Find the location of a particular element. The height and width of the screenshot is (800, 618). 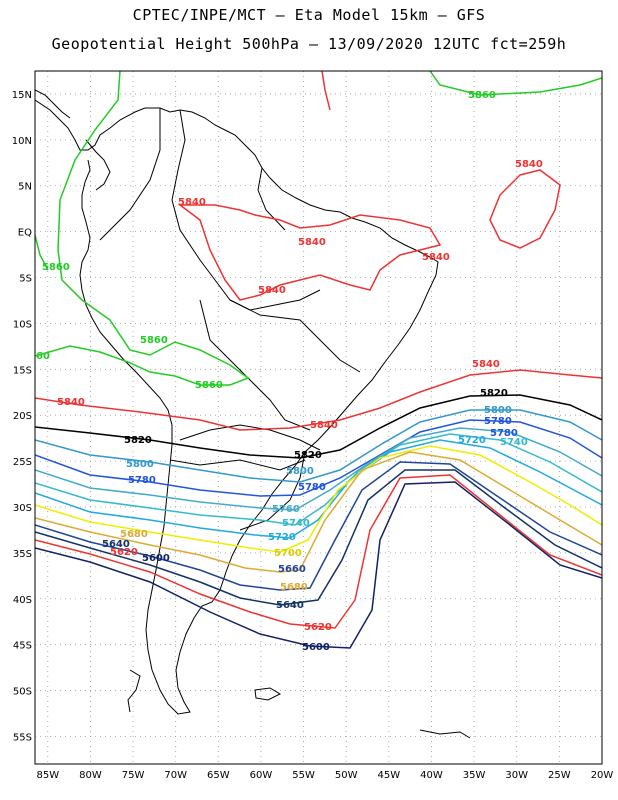

lon-tick-label: 45W is located at coordinates (389, 775).